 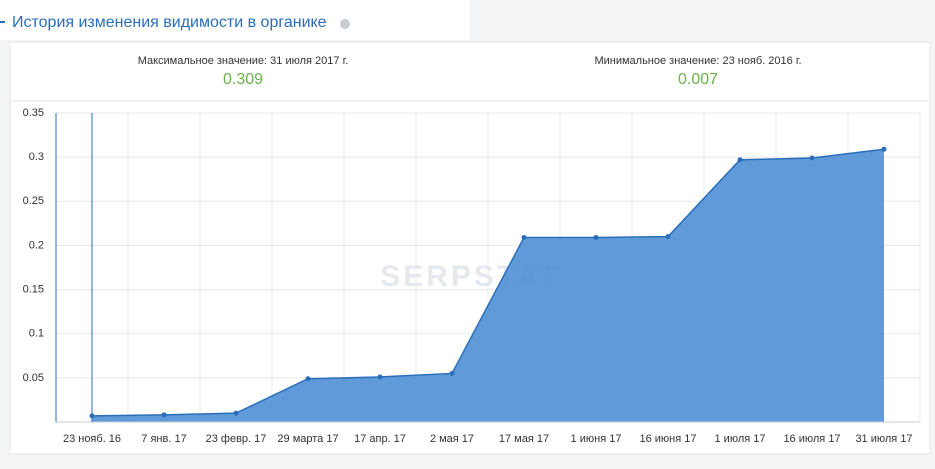 I want to click on x-tick-label: 17 мая 17, so click(x=524, y=439).